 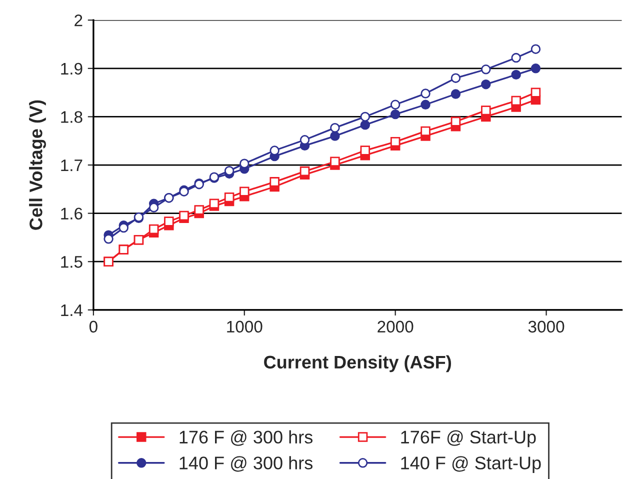 What do you see at coordinates (246, 464) in the screenshot?
I see `legend-label: 140 F @ 300 hrs` at bounding box center [246, 464].